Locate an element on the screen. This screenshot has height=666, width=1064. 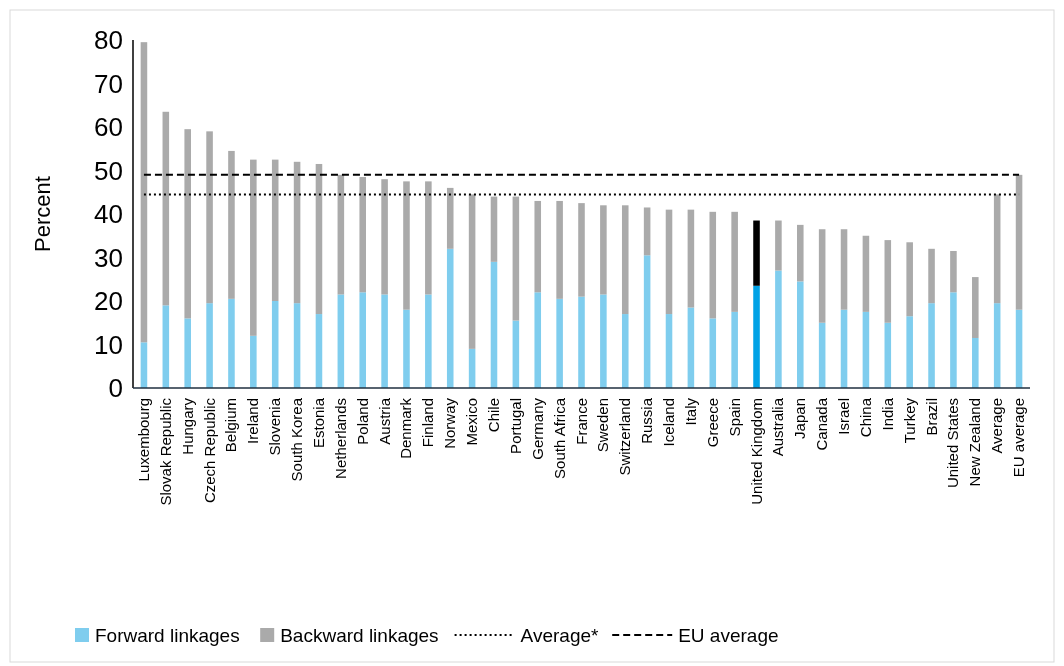
x-tick-label: Norway is located at coordinates (450, 423).